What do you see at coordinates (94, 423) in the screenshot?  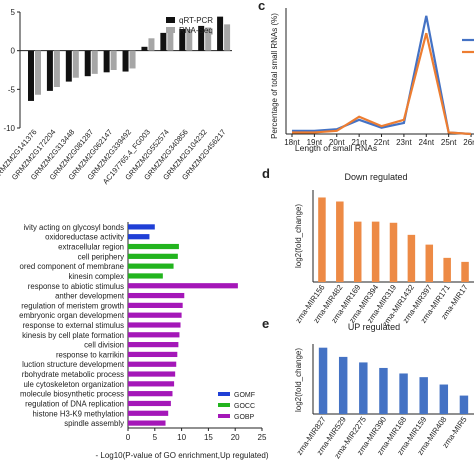 I see `category-label: spindle assembly` at bounding box center [94, 423].